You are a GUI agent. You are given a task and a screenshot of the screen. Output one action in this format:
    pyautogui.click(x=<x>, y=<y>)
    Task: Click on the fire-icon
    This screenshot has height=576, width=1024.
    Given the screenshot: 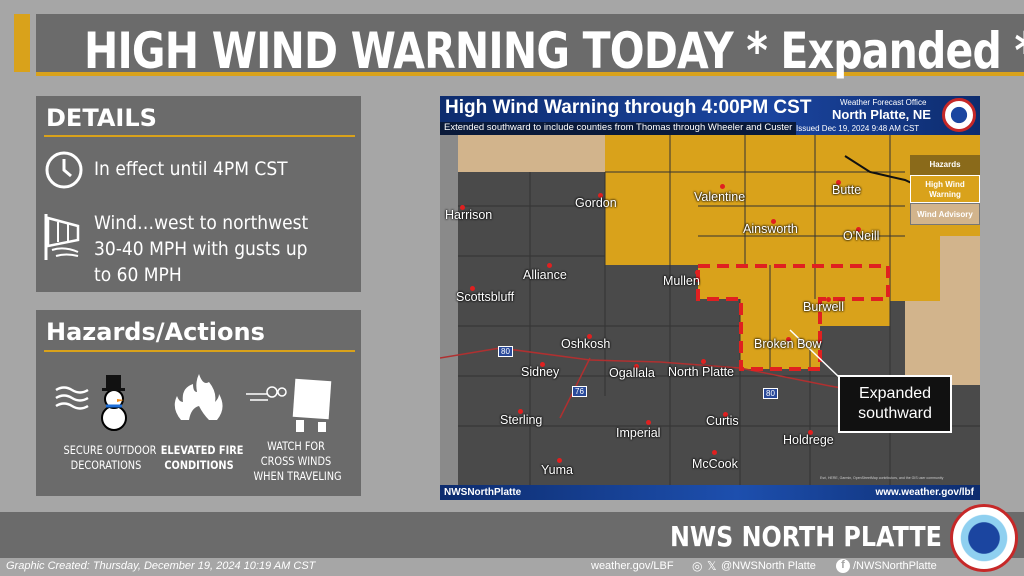 What is the action you would take?
    pyautogui.click(x=198, y=397)
    